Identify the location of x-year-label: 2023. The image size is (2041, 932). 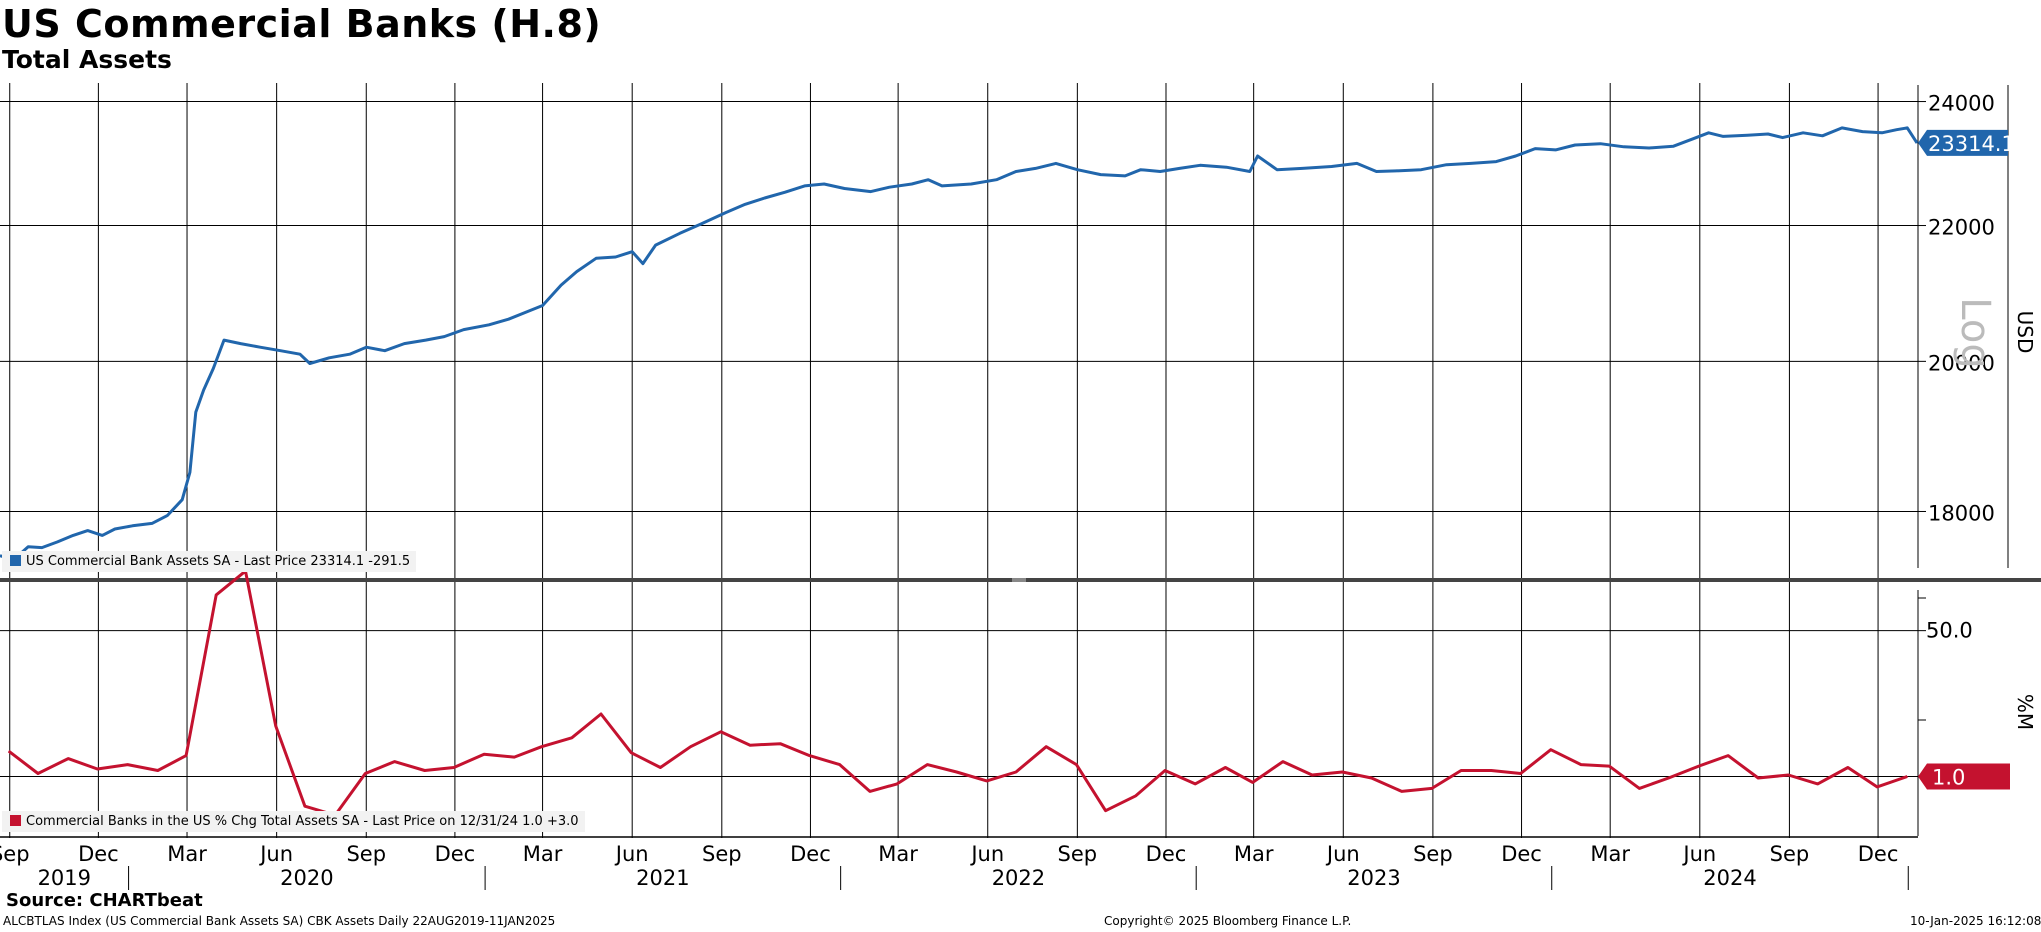
(1373, 878).